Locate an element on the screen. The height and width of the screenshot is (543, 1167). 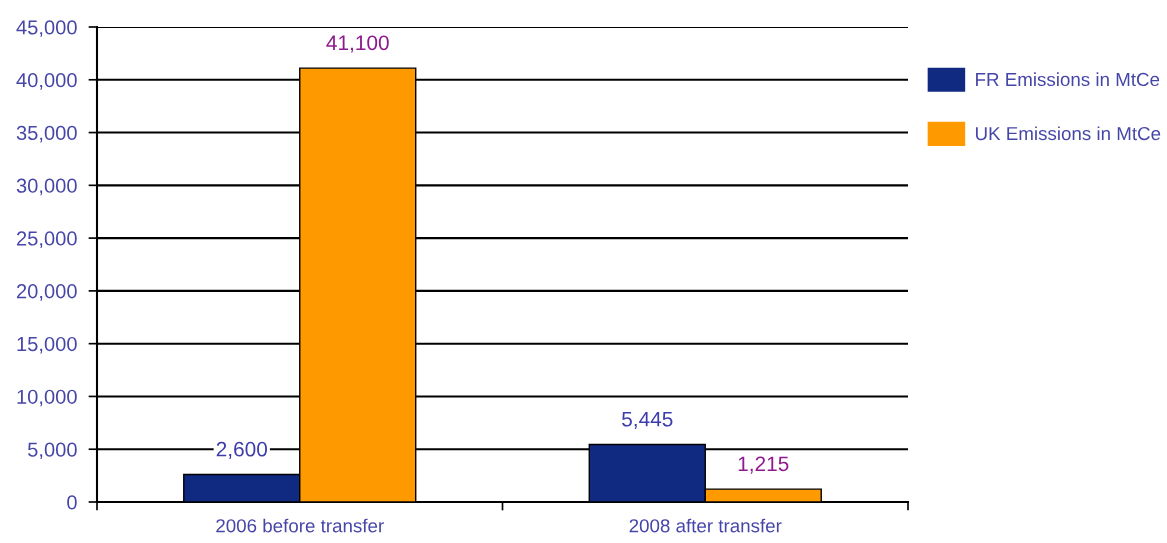
x-tick-label: 2008 after transfer is located at coordinates (705, 525).